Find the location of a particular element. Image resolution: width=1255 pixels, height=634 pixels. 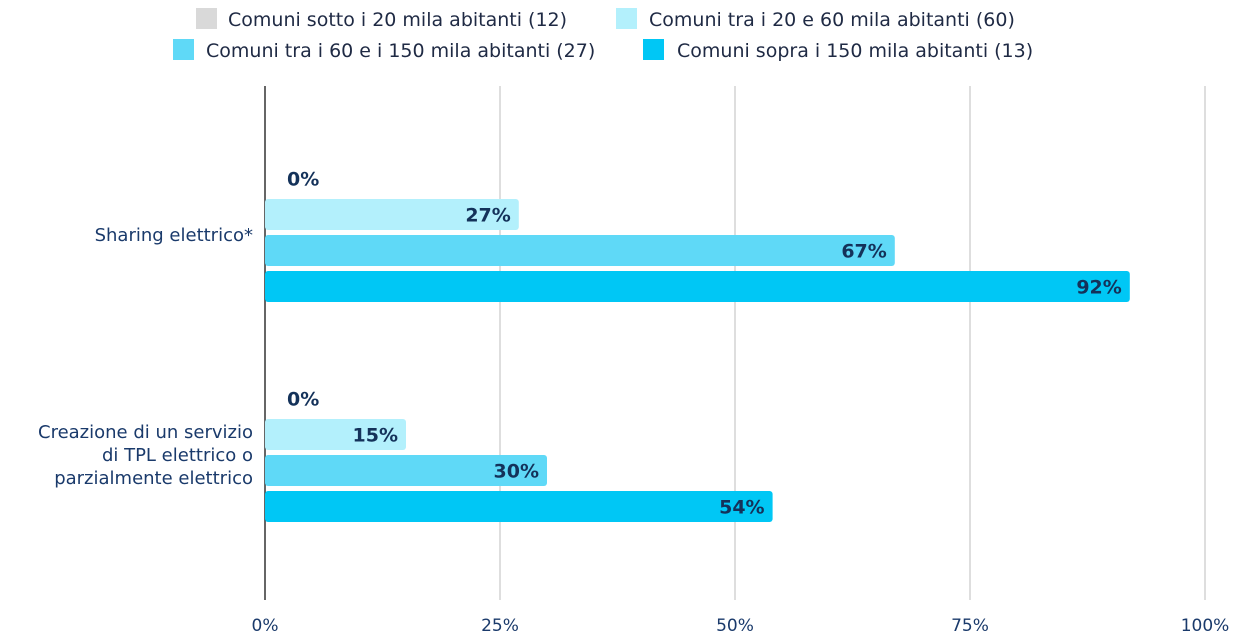

x-tick-label: 75% is located at coordinates (970, 625).